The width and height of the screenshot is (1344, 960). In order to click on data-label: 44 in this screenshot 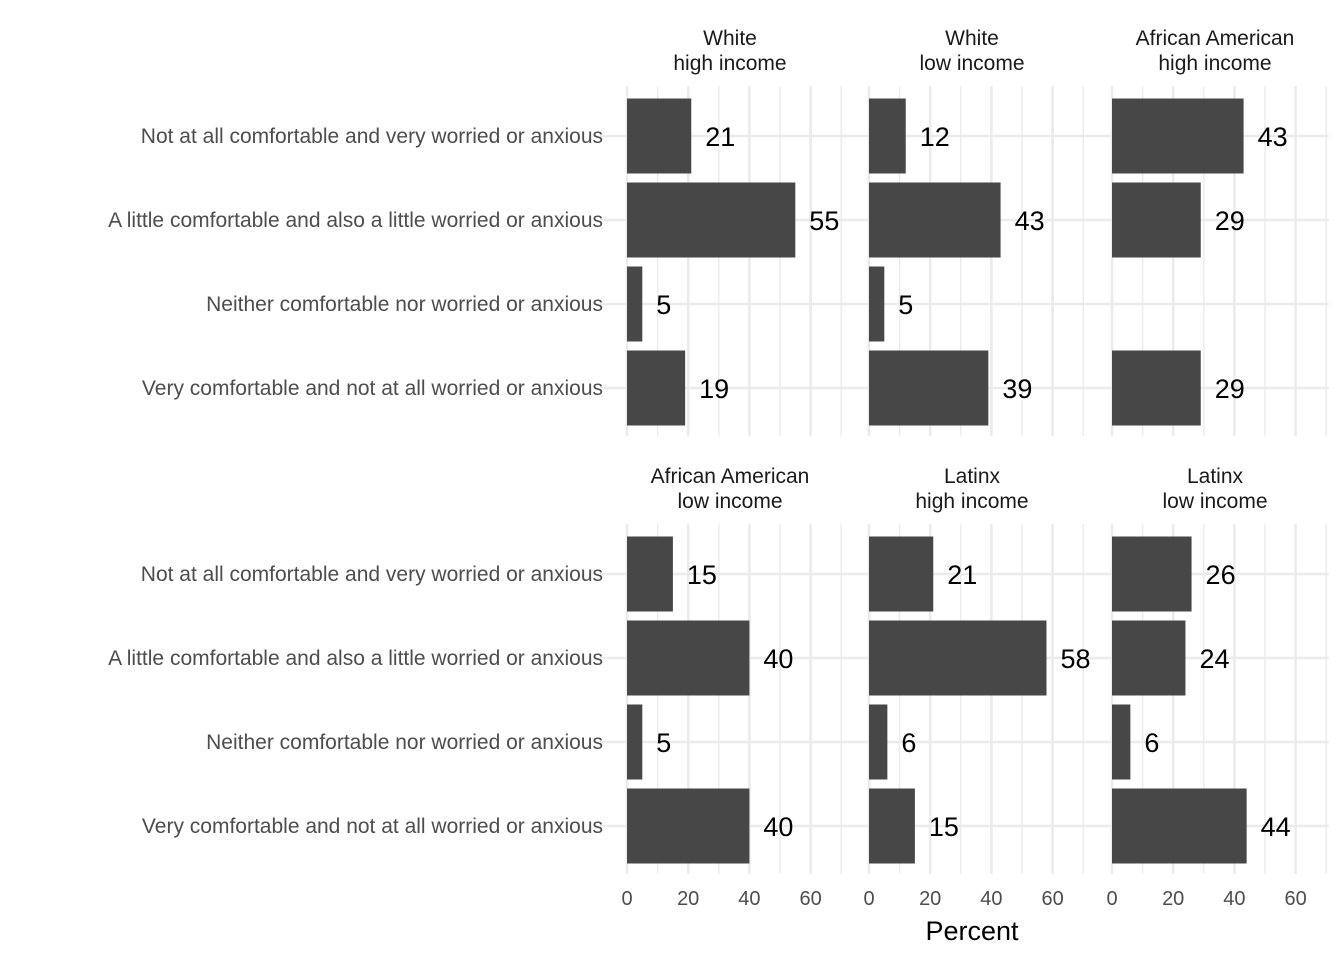, I will do `click(1276, 827)`.